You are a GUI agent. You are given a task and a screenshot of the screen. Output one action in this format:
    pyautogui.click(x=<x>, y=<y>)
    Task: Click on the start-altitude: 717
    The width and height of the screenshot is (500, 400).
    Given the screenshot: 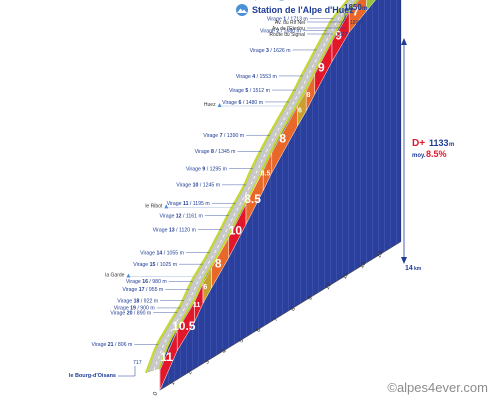 What is the action you would take?
    pyautogui.click(x=137, y=363)
    